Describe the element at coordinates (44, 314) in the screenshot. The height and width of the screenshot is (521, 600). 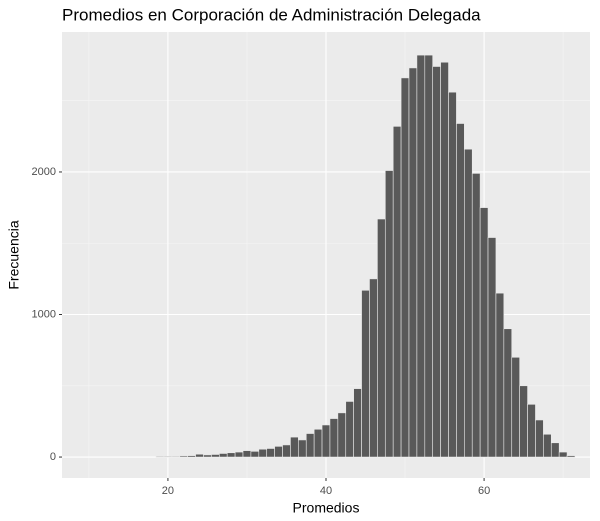
I see `y-tick-label: 1000` at that location.